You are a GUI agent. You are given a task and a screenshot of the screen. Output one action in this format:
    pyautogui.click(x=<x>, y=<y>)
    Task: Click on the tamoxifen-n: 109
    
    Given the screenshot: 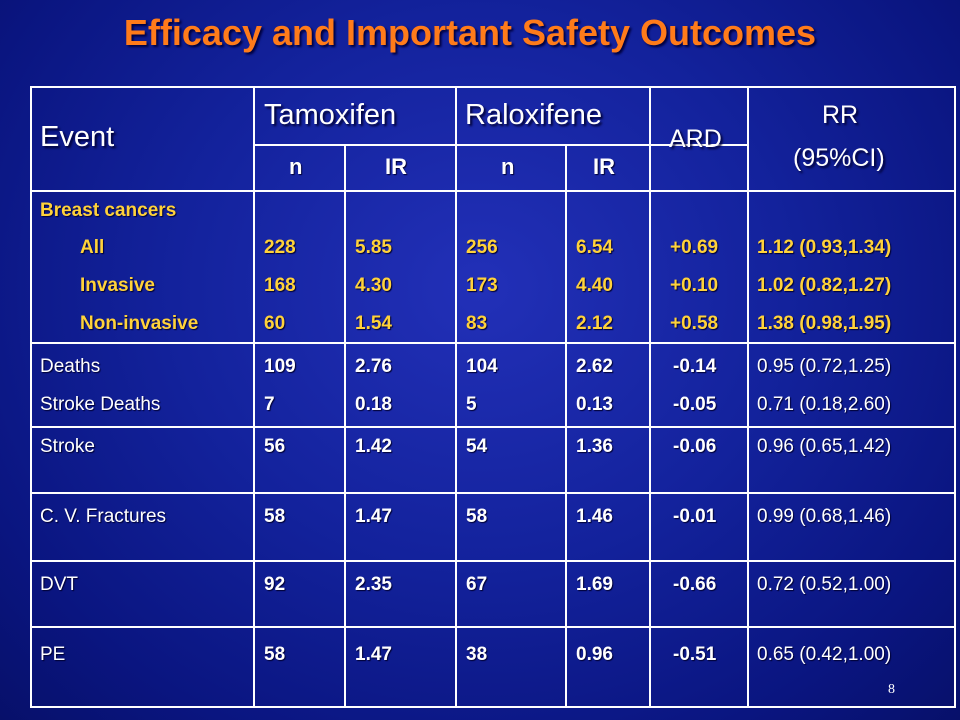 What is the action you would take?
    pyautogui.click(x=280, y=366)
    